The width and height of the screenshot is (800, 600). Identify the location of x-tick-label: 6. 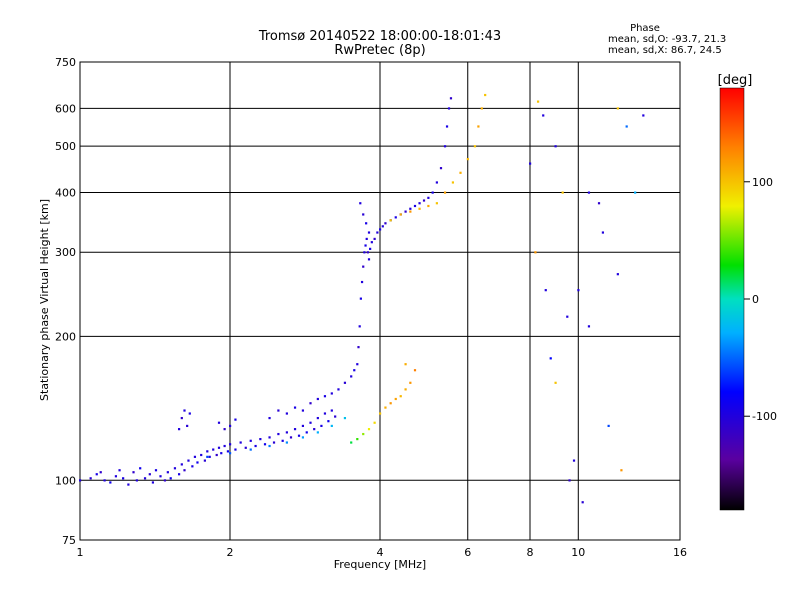
(467, 552).